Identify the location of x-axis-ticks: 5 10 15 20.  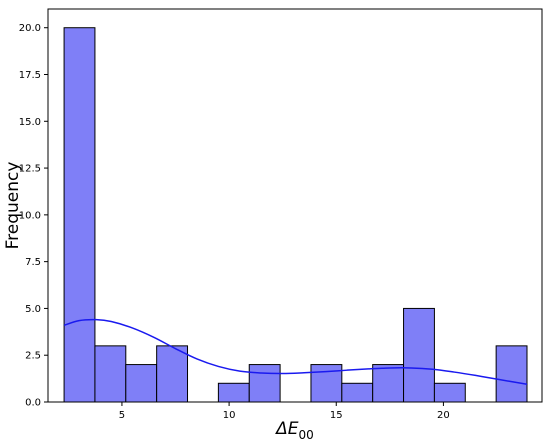
(284, 411).